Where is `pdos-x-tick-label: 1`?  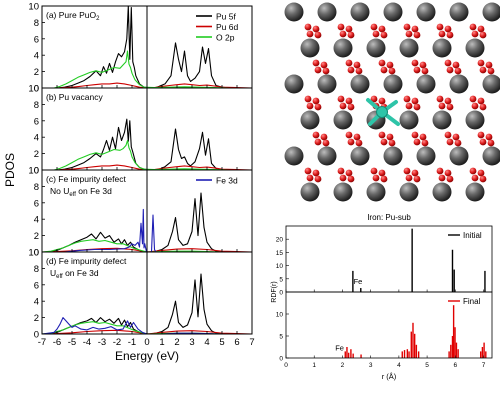 pdos-x-tick-label: 1 is located at coordinates (161, 342).